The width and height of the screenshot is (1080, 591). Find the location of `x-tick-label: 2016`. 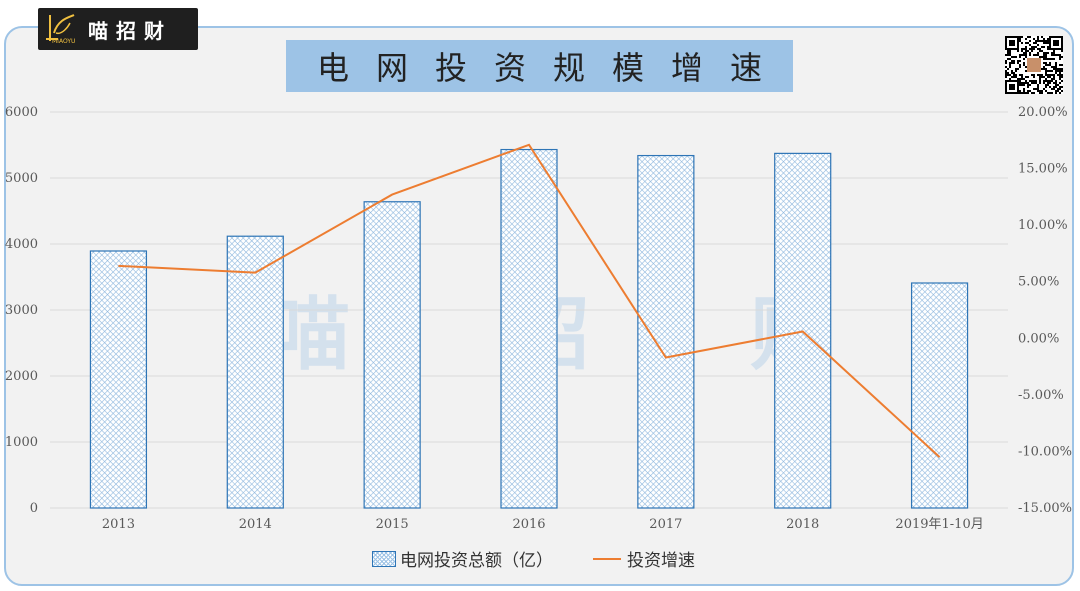

x-tick-label: 2016 is located at coordinates (528, 524).